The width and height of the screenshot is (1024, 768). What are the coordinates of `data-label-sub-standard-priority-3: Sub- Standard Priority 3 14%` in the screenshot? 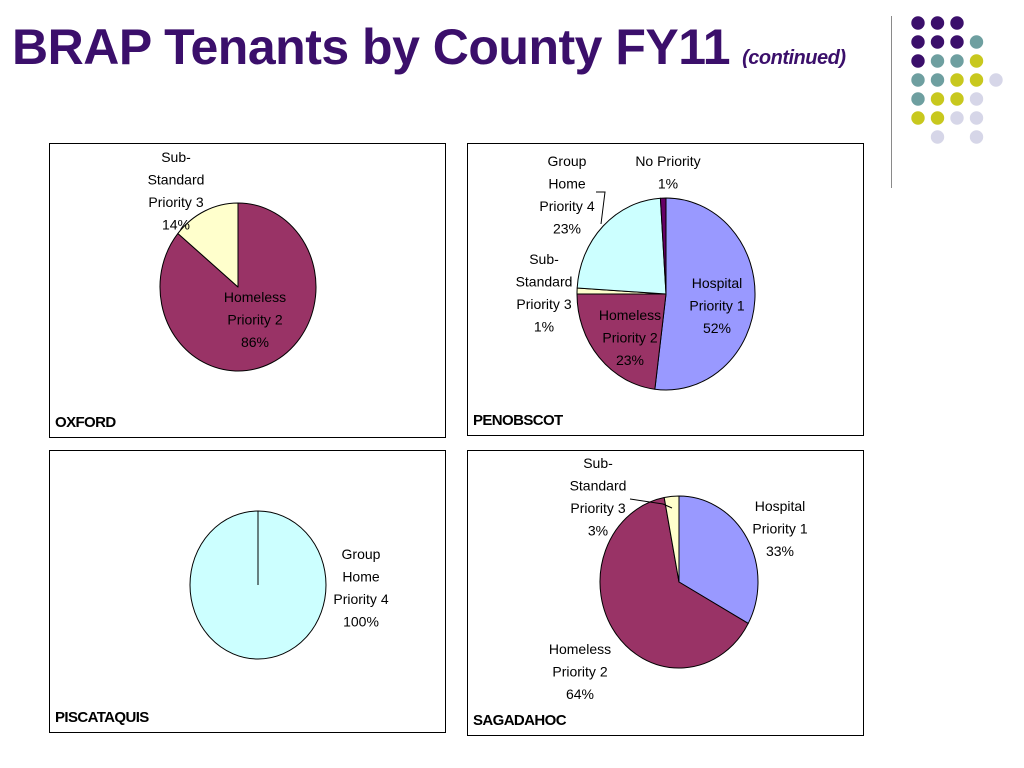 It's located at (176, 191).